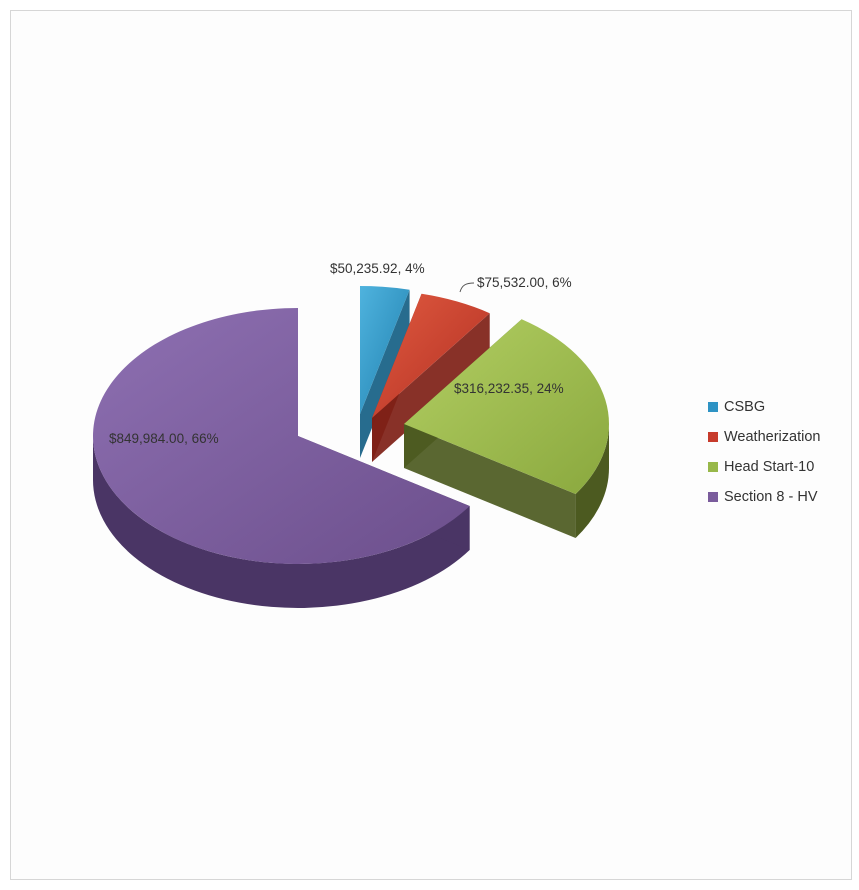  I want to click on data-label-head-start-10: $316,232.35, 24%, so click(509, 388).